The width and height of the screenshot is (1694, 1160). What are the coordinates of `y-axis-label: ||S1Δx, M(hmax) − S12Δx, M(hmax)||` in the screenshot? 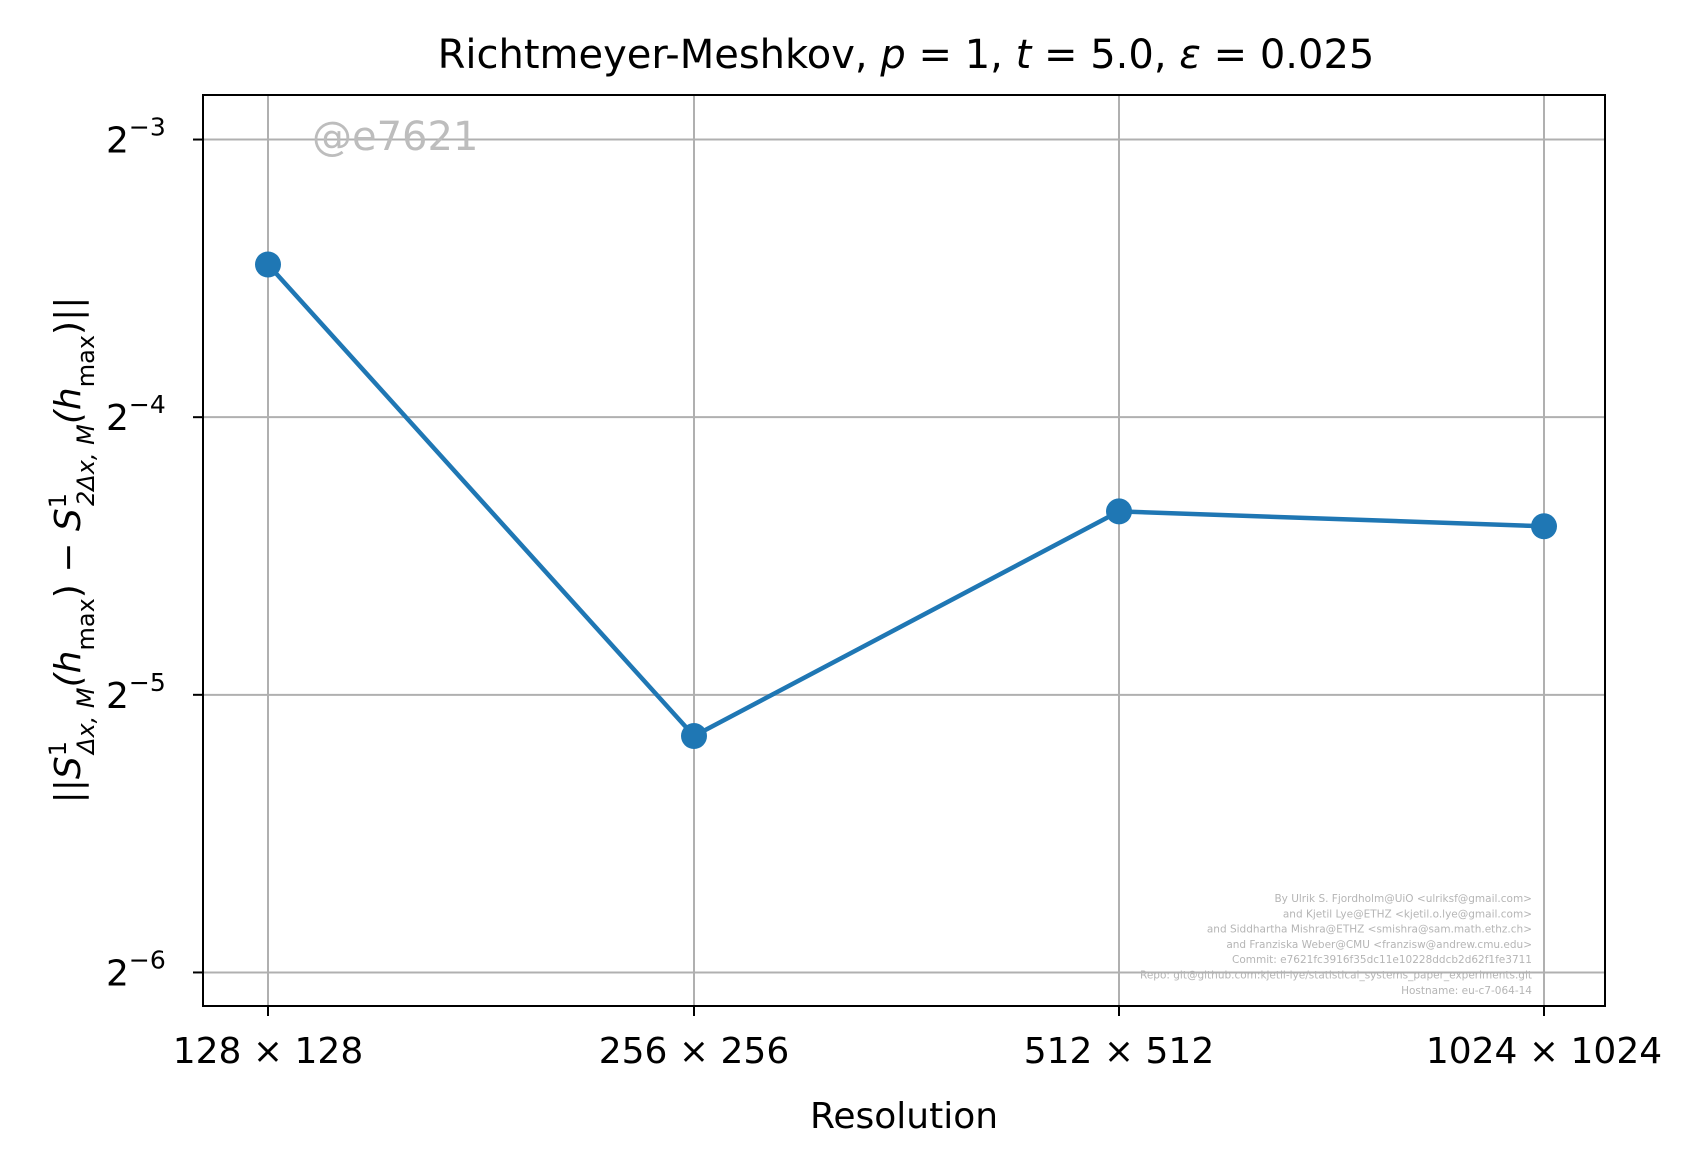 It's located at (72, 550).